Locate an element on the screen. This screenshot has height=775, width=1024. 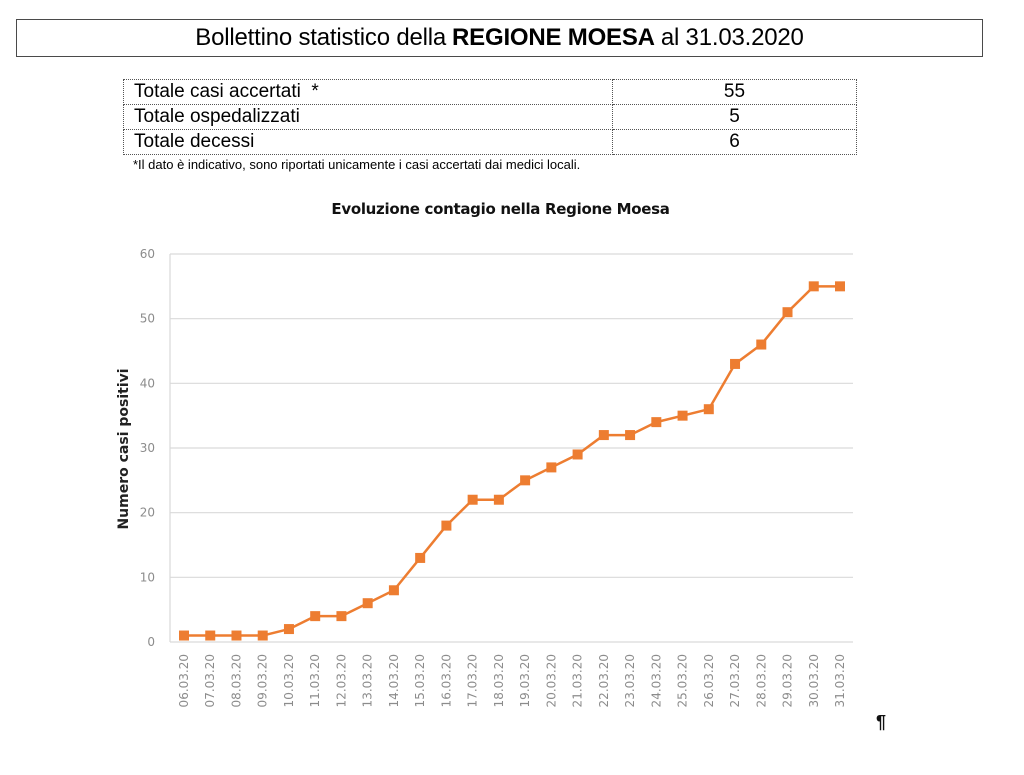
x-tick-label: 15.03.20 is located at coordinates (420, 680).